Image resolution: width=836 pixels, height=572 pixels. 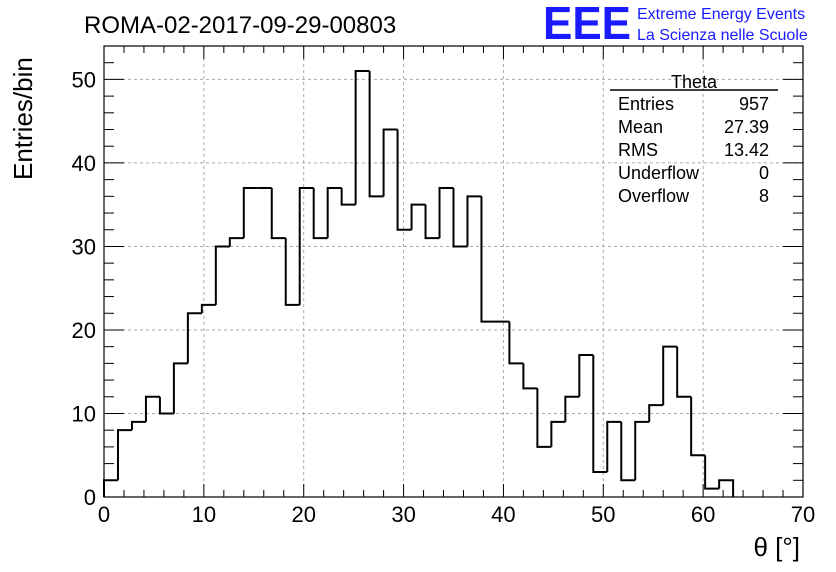 I want to click on y-tick-label: 10, so click(x=84, y=413).